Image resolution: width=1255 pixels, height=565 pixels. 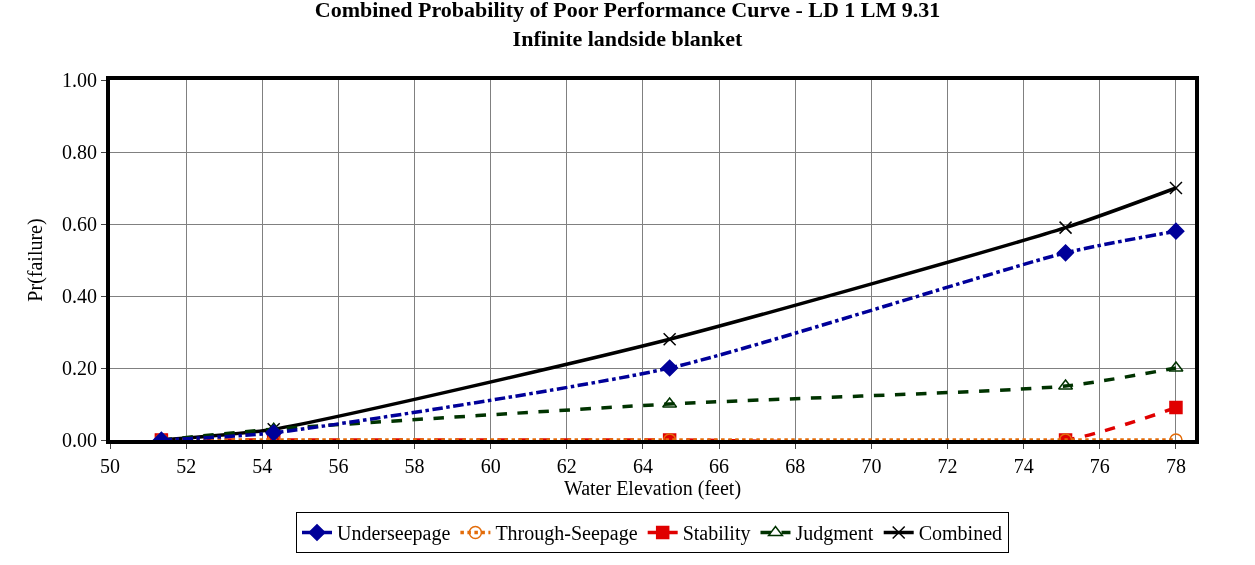 What do you see at coordinates (1175, 466) in the screenshot?
I see `x-tick-label: 78` at bounding box center [1175, 466].